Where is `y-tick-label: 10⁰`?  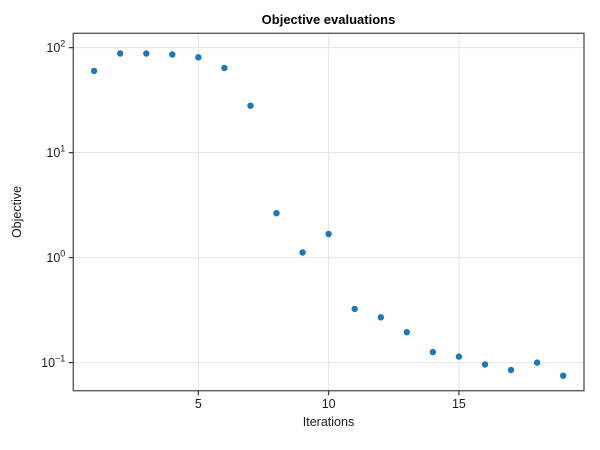 y-tick-label: 10⁰ is located at coordinates (55, 257).